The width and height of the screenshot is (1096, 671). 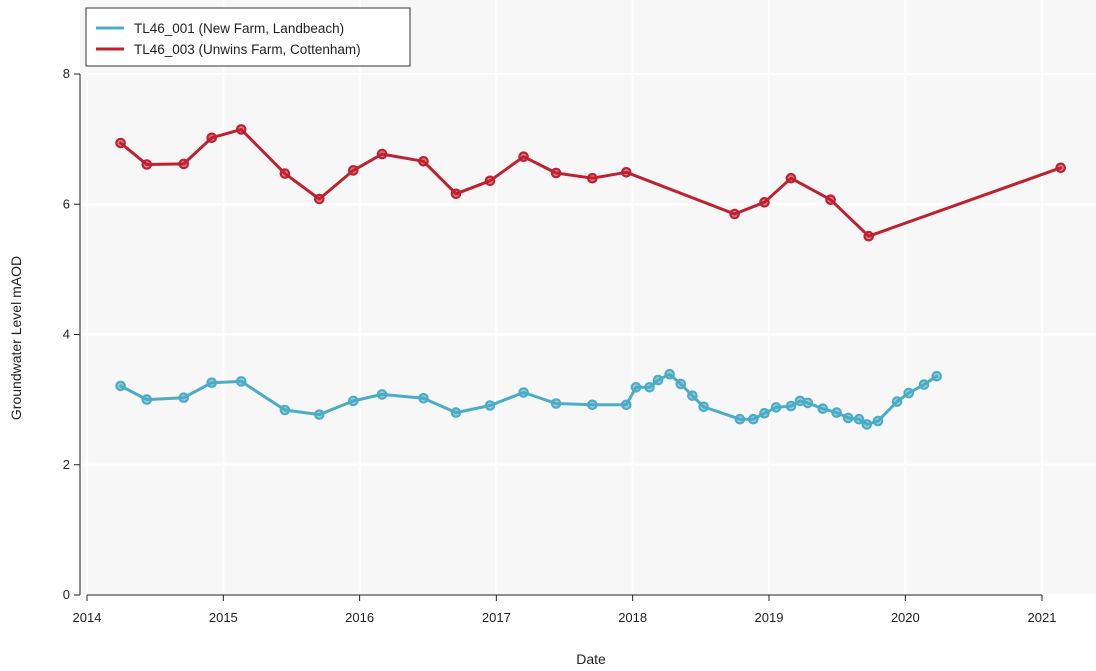 What do you see at coordinates (223, 617) in the screenshot?
I see `x-tick-label-2015: 2015` at bounding box center [223, 617].